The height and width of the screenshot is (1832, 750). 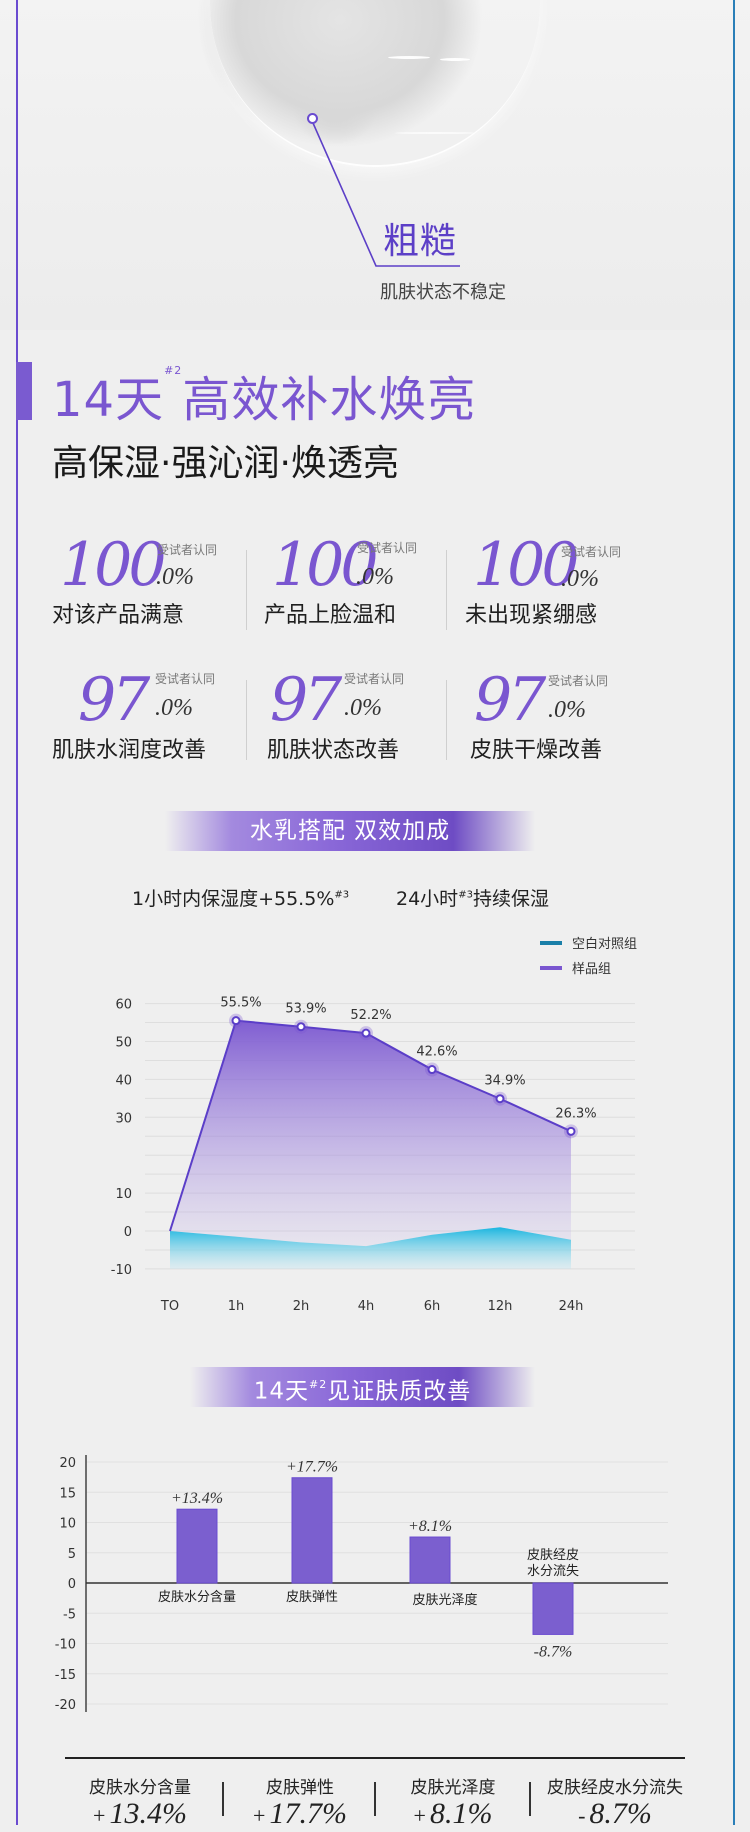 I want to click on data-label: 55.5%, so click(x=240, y=1003).